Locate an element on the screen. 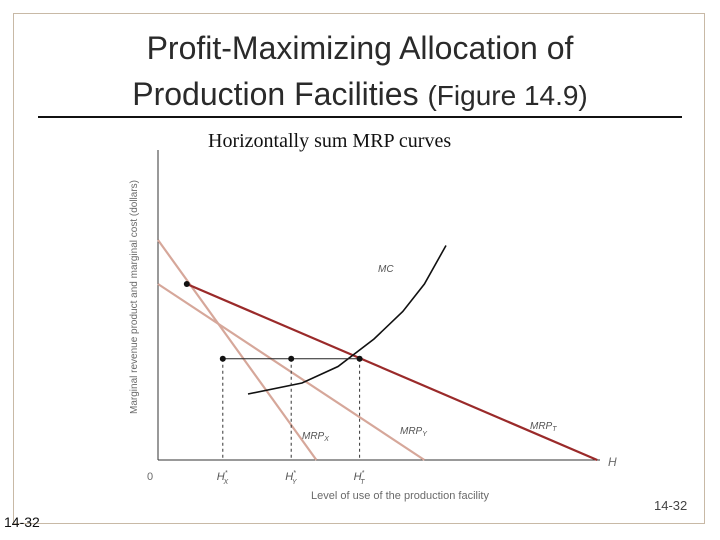 The height and width of the screenshot is (540, 720). curve-label-mrpx: MRPX is located at coordinates (315, 437).